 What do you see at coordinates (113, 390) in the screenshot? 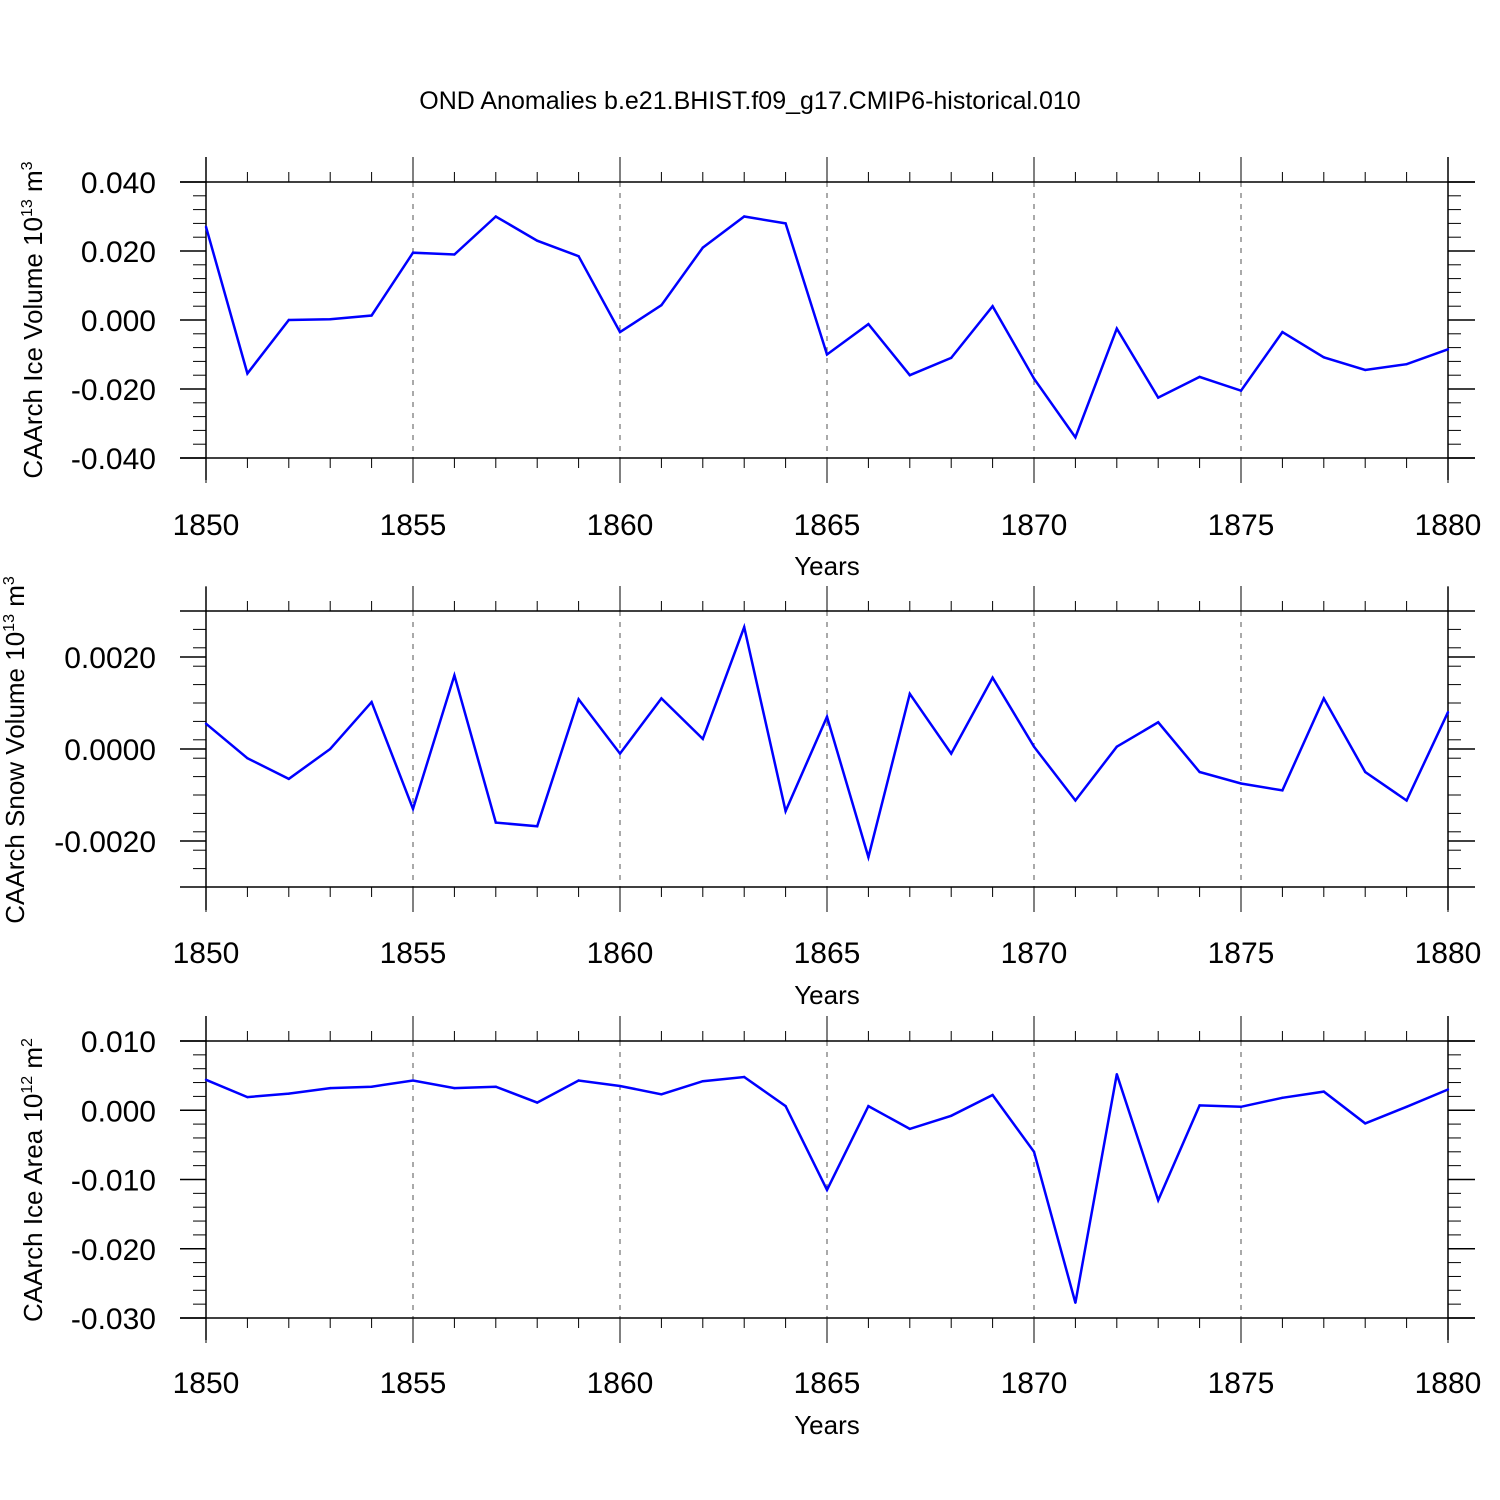
I see `y-tick-label: -0.020` at bounding box center [113, 390].